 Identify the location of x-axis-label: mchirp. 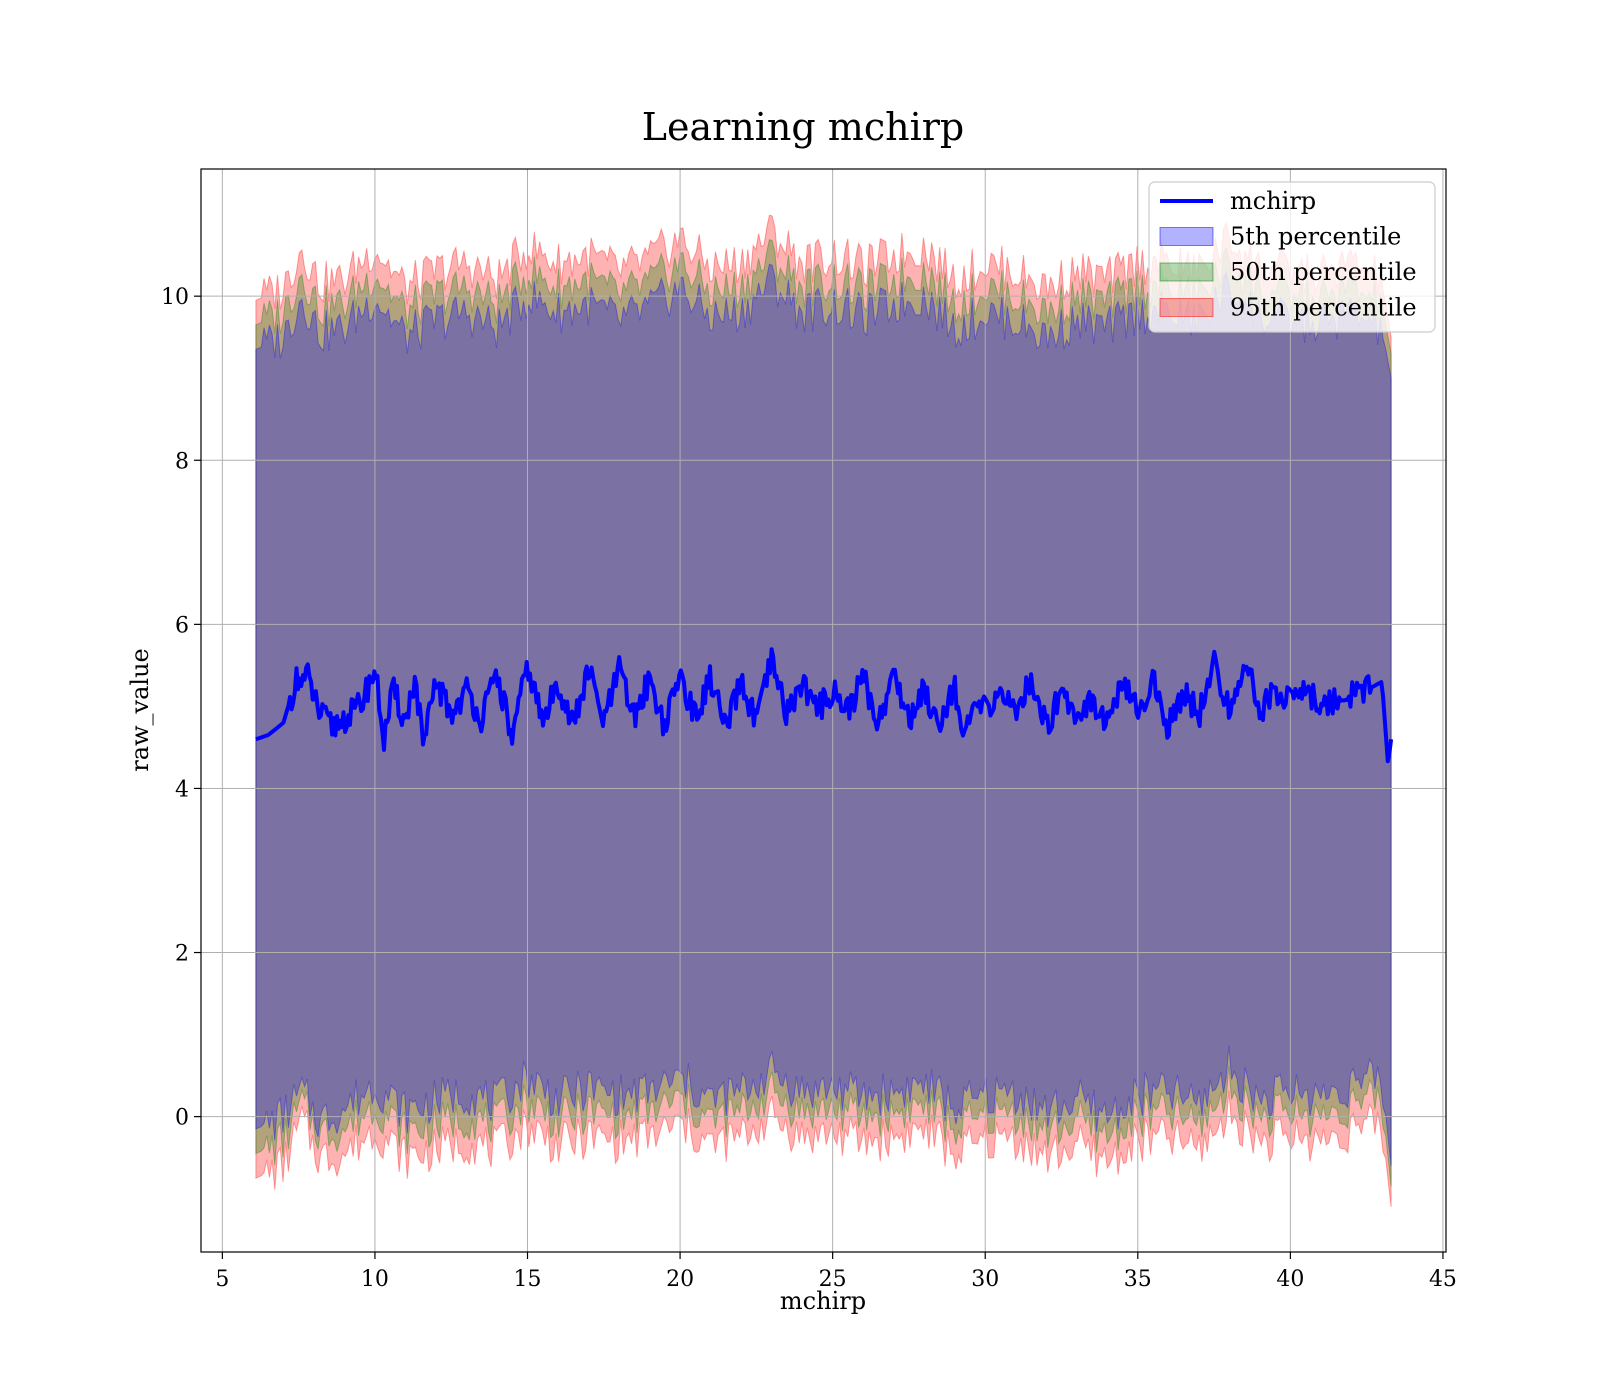
(823, 1301).